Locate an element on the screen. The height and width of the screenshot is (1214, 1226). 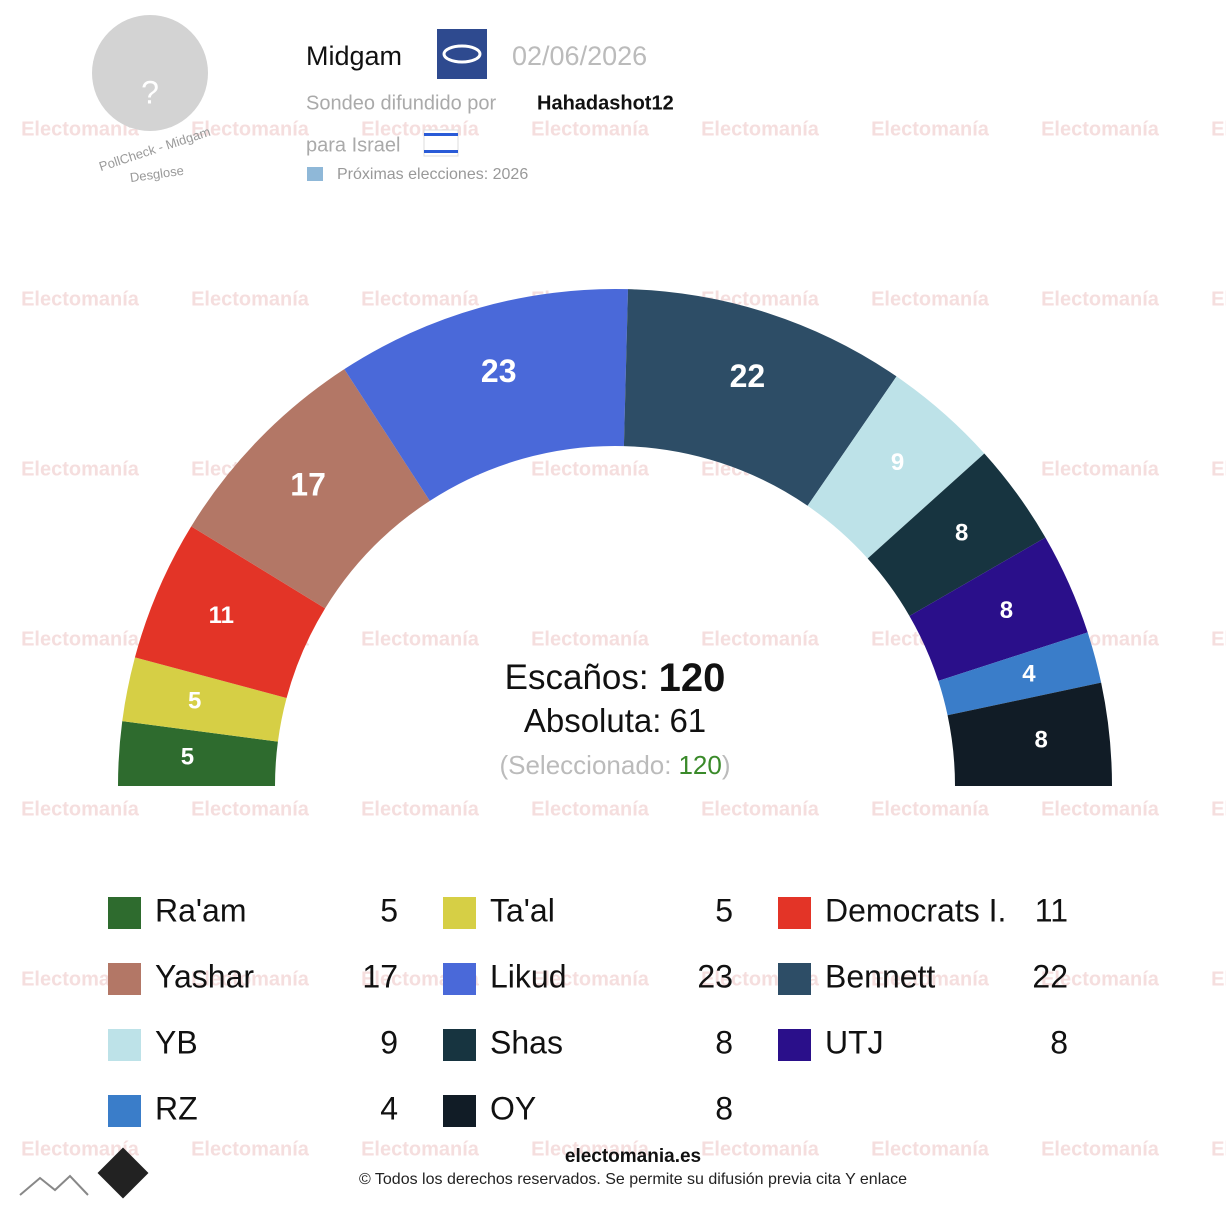
legend-value: 11 is located at coordinates (1051, 910).